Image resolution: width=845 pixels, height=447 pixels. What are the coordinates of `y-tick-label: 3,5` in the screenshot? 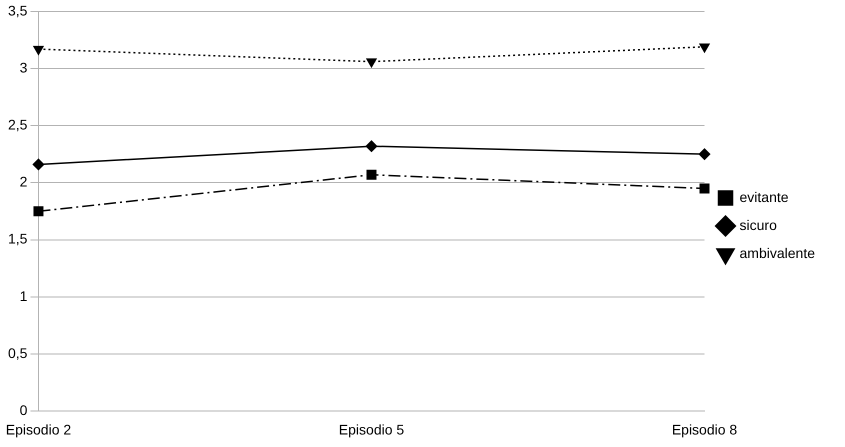 It's located at (18, 10).